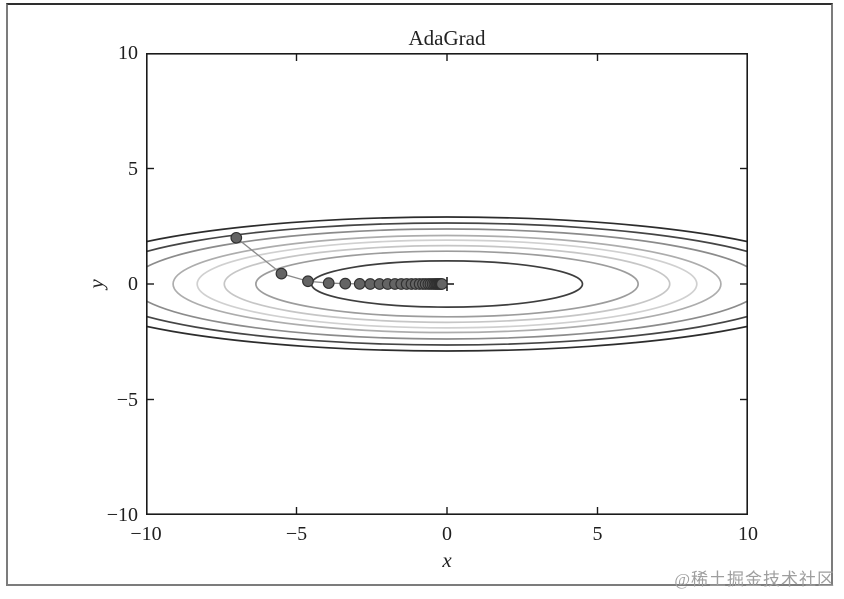  What do you see at coordinates (128, 53) in the screenshot?
I see `y-tick-label: 10` at bounding box center [128, 53].